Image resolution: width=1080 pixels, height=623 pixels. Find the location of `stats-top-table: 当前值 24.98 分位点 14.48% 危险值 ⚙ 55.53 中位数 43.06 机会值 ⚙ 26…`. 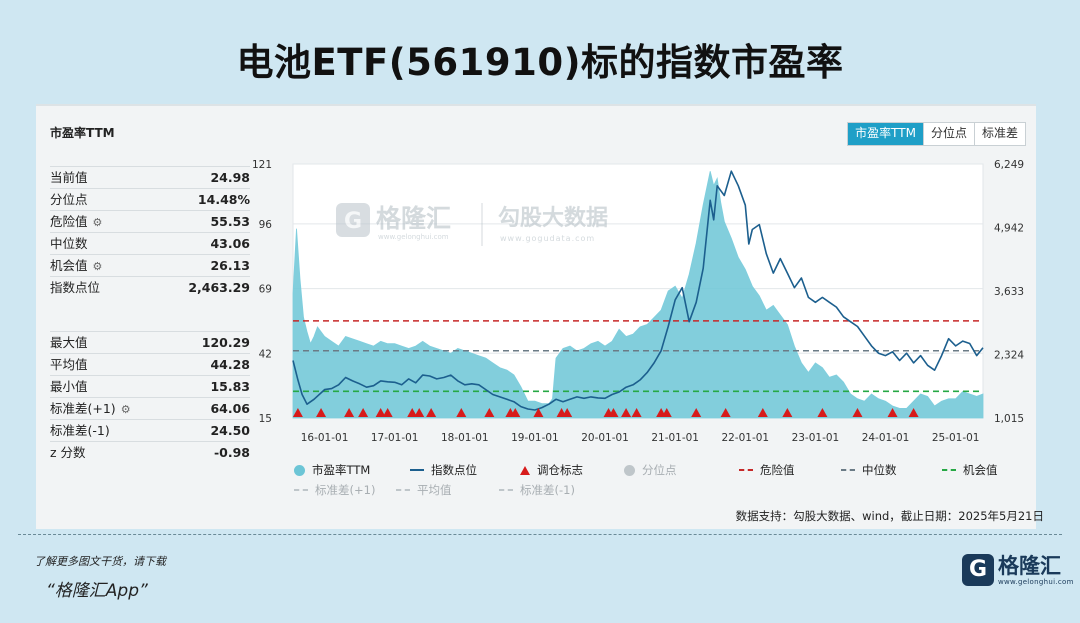

stats-top-table: 当前值 24.98 分位点 14.48% 危险值 ⚙ 55.53 中位数 43.06 机会值 ⚙ 26… is located at coordinates (150, 232).